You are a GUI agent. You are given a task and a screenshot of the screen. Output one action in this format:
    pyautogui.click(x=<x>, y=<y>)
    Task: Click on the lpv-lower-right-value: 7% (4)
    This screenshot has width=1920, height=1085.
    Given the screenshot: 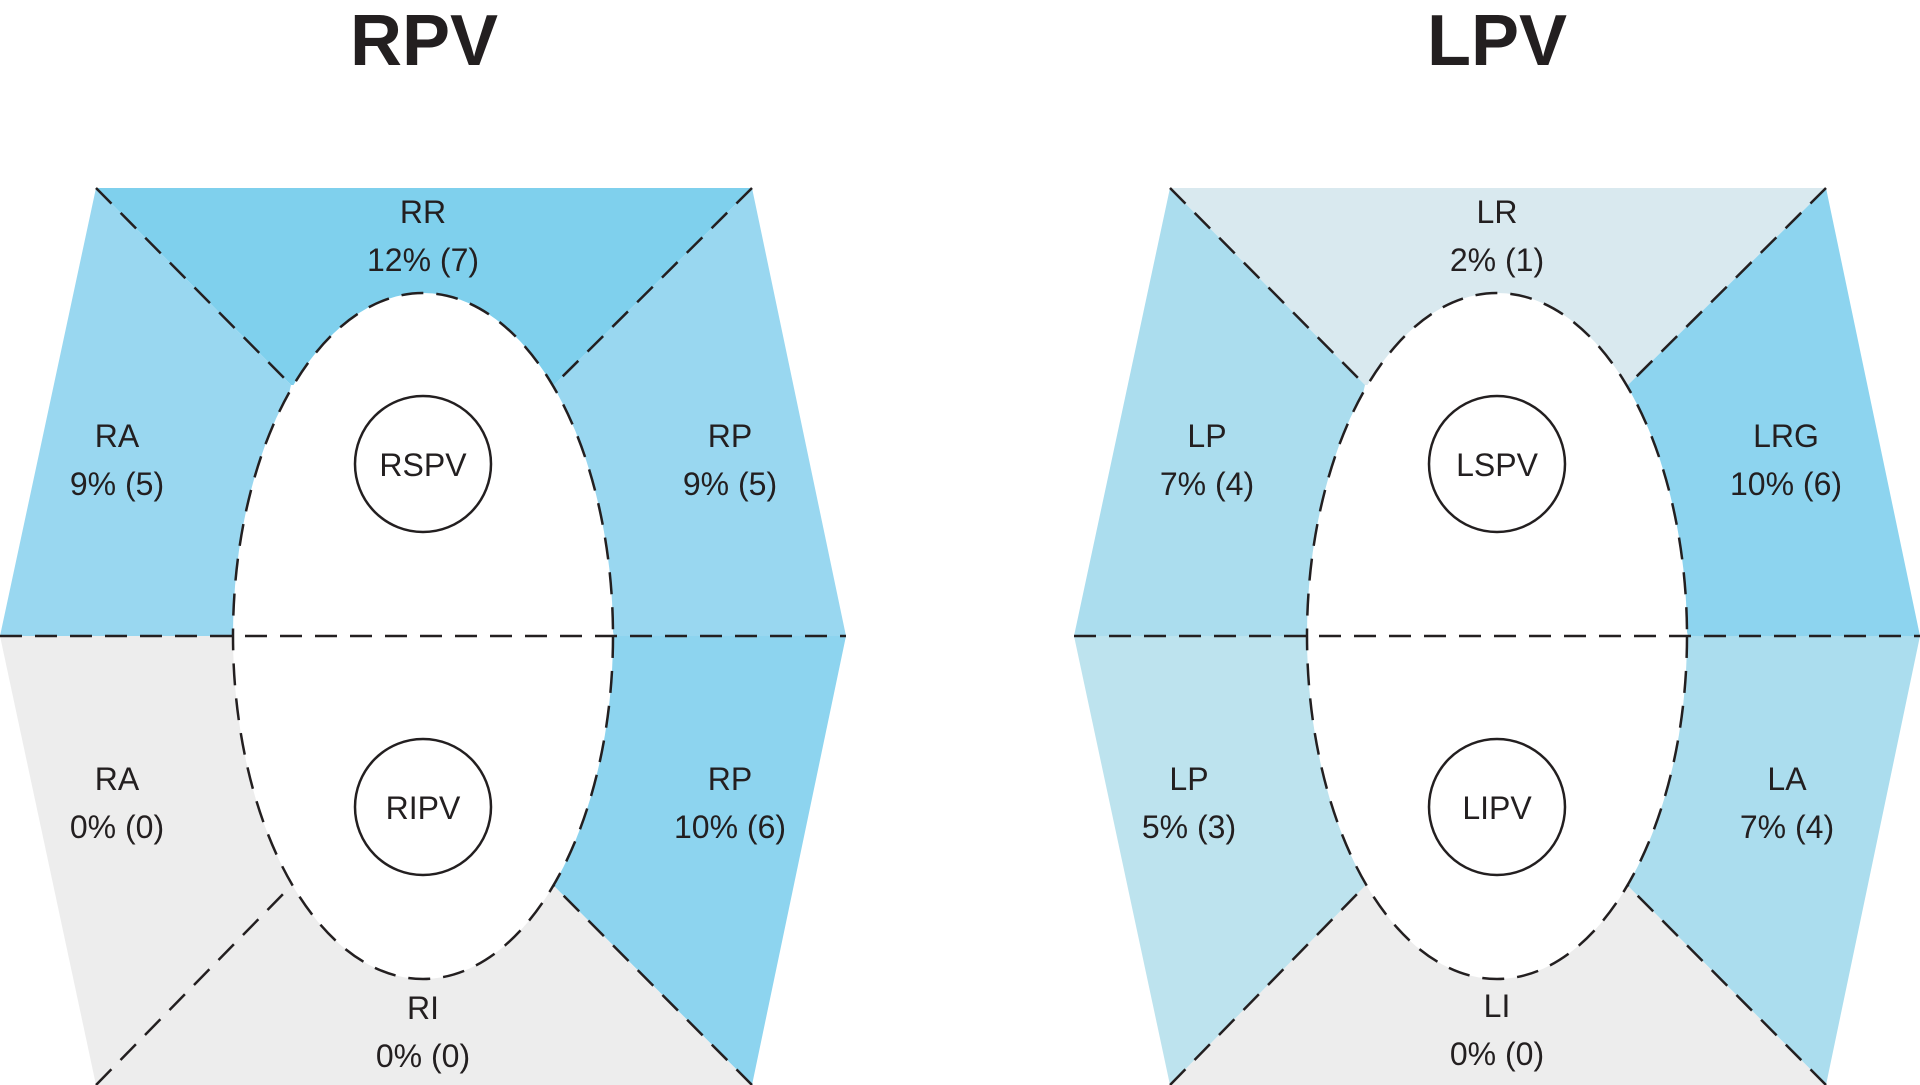 What is the action you would take?
    pyautogui.click(x=1787, y=827)
    